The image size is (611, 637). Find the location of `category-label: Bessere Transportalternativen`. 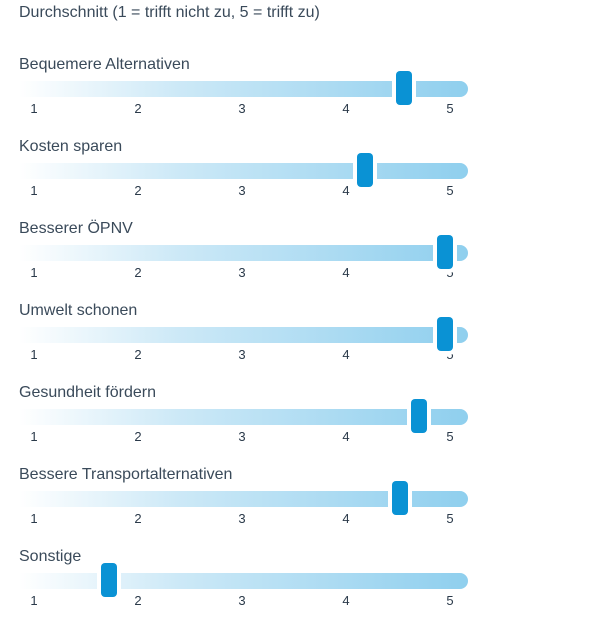

category-label: Bessere Transportalternativen is located at coordinates (126, 474).